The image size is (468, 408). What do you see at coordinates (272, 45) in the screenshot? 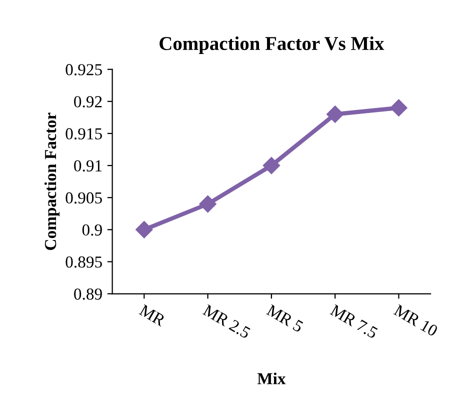
I see `chart-title: Compaction Factor Vs Mix` at bounding box center [272, 45].